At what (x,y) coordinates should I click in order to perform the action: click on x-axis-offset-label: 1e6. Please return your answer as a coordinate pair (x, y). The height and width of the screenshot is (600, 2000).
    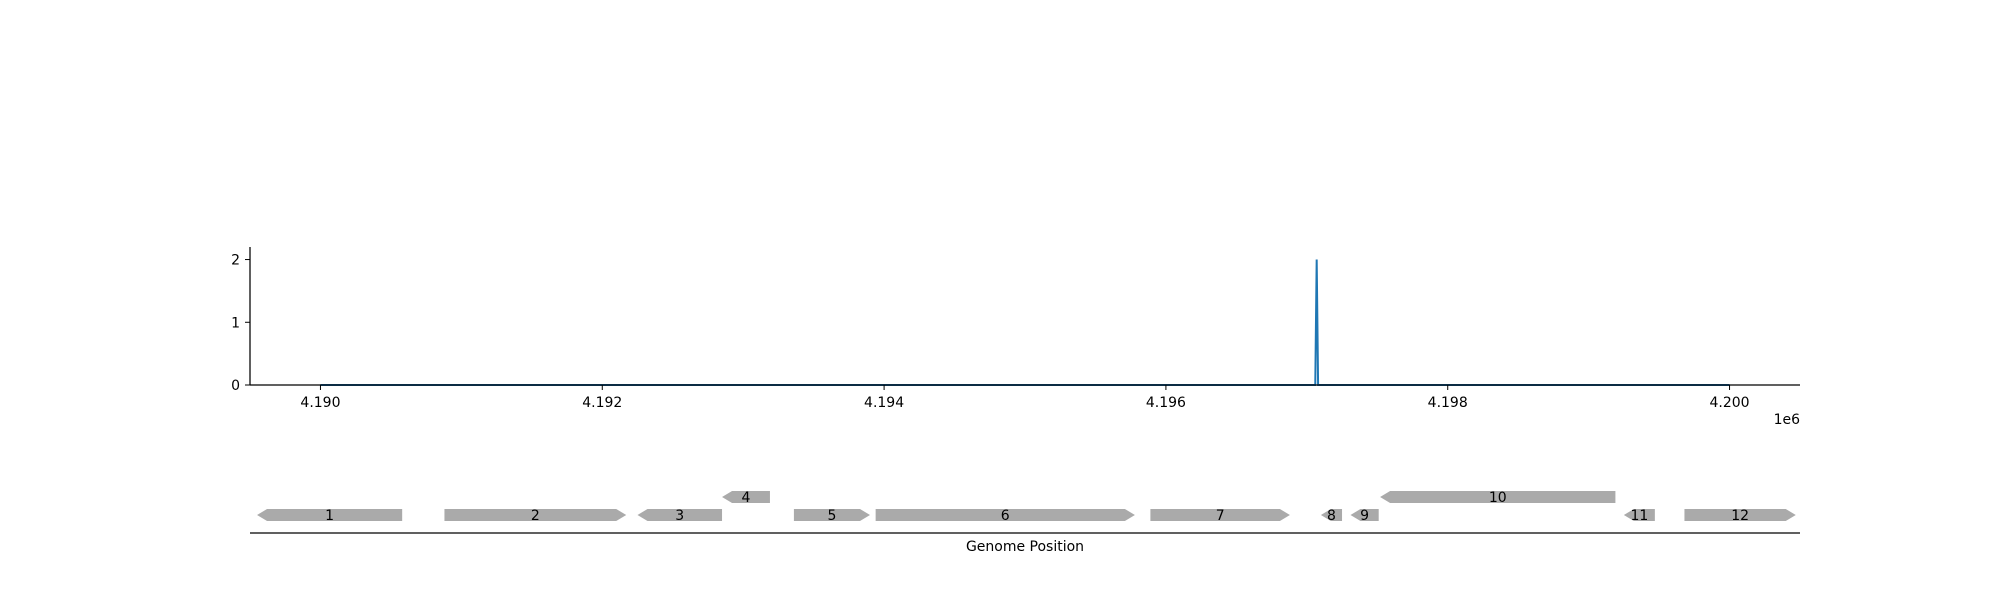
    Looking at the image, I should click on (1787, 420).